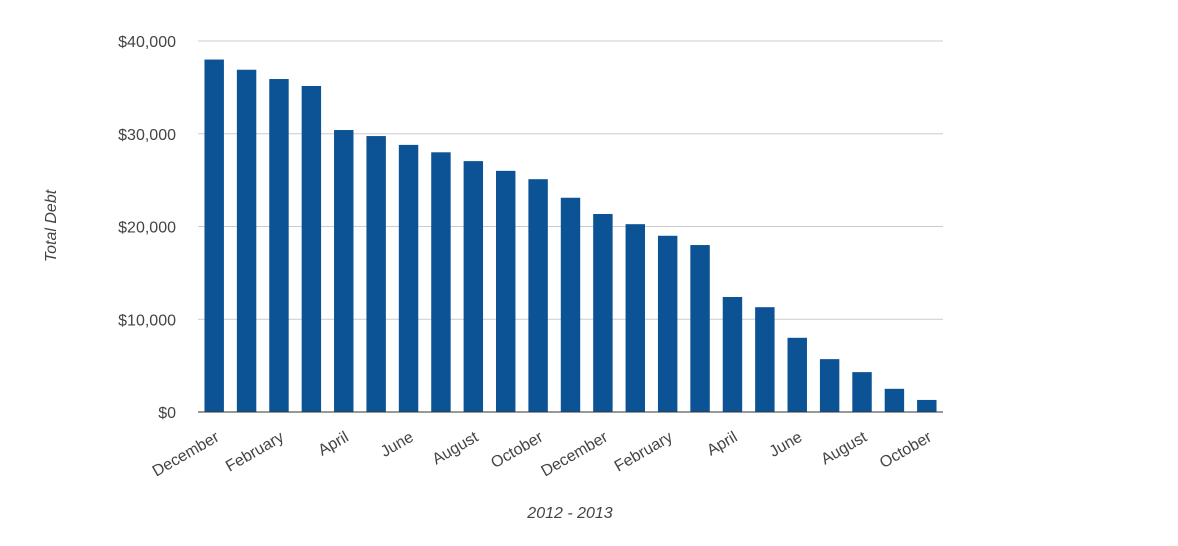  Describe the element at coordinates (51, 225) in the screenshot. I see `y-axis-label: Total Debt` at that location.